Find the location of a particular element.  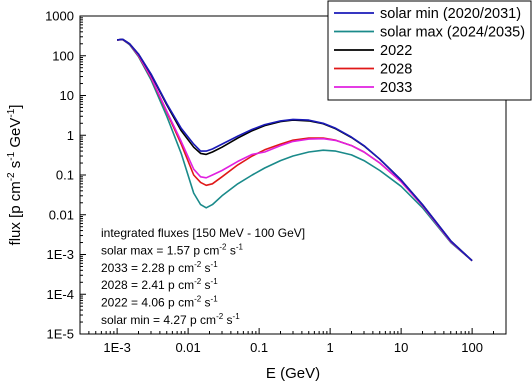

x-tick-label: 10 is located at coordinates (401, 347).